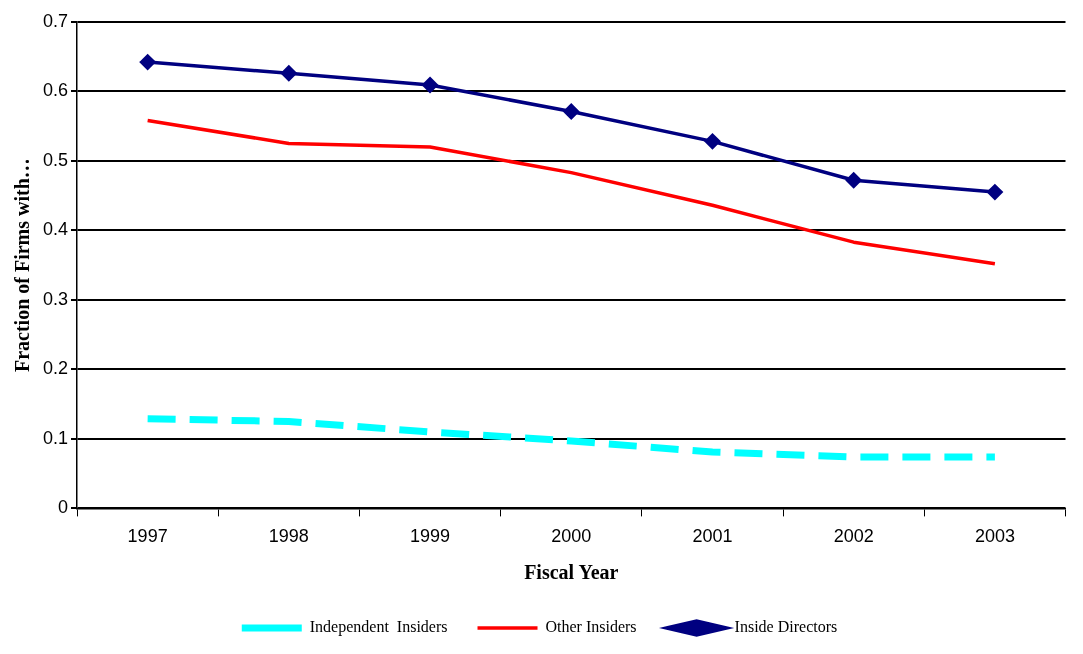 The height and width of the screenshot is (654, 1083). What do you see at coordinates (853, 536) in the screenshot?
I see `x-tick-label: 2002` at bounding box center [853, 536].